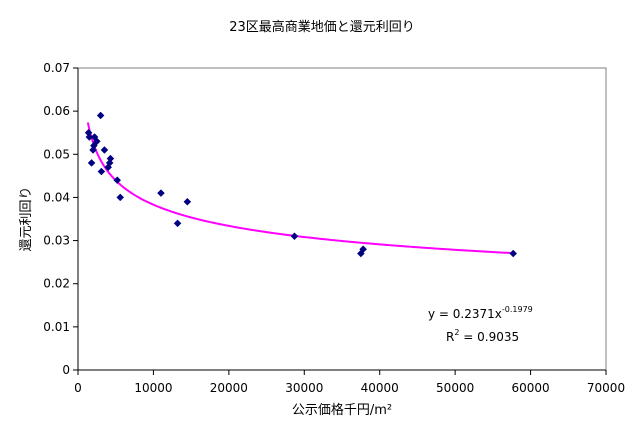  What do you see at coordinates (56, 284) in the screenshot?
I see `y-tick-label: 0.02` at bounding box center [56, 284].